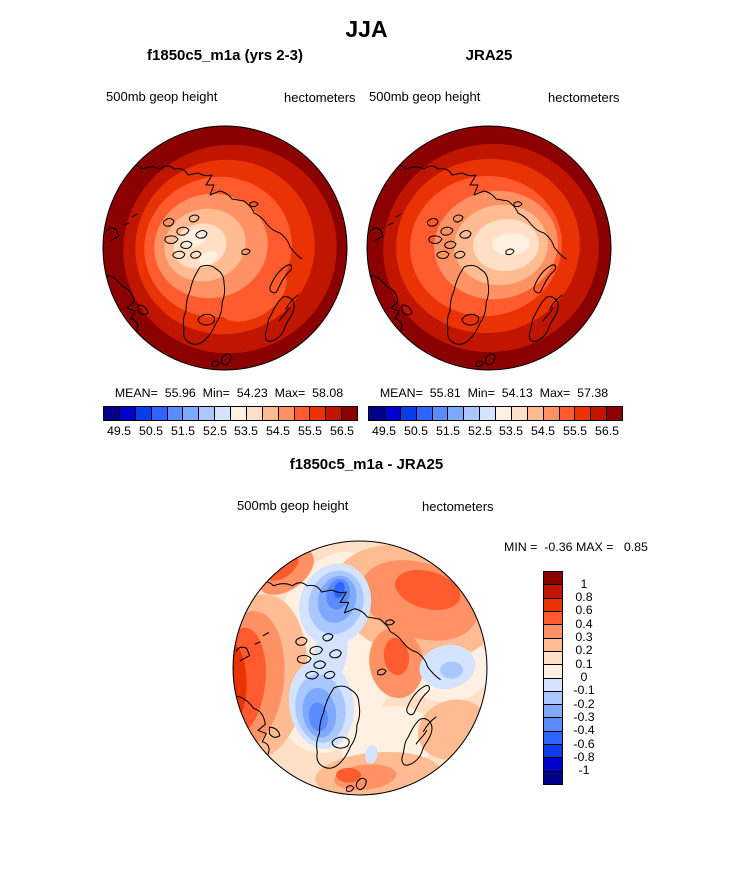 The height and width of the screenshot is (882, 733). Describe the element at coordinates (584, 730) in the screenshot. I see `tick-label: -0.4` at that location.